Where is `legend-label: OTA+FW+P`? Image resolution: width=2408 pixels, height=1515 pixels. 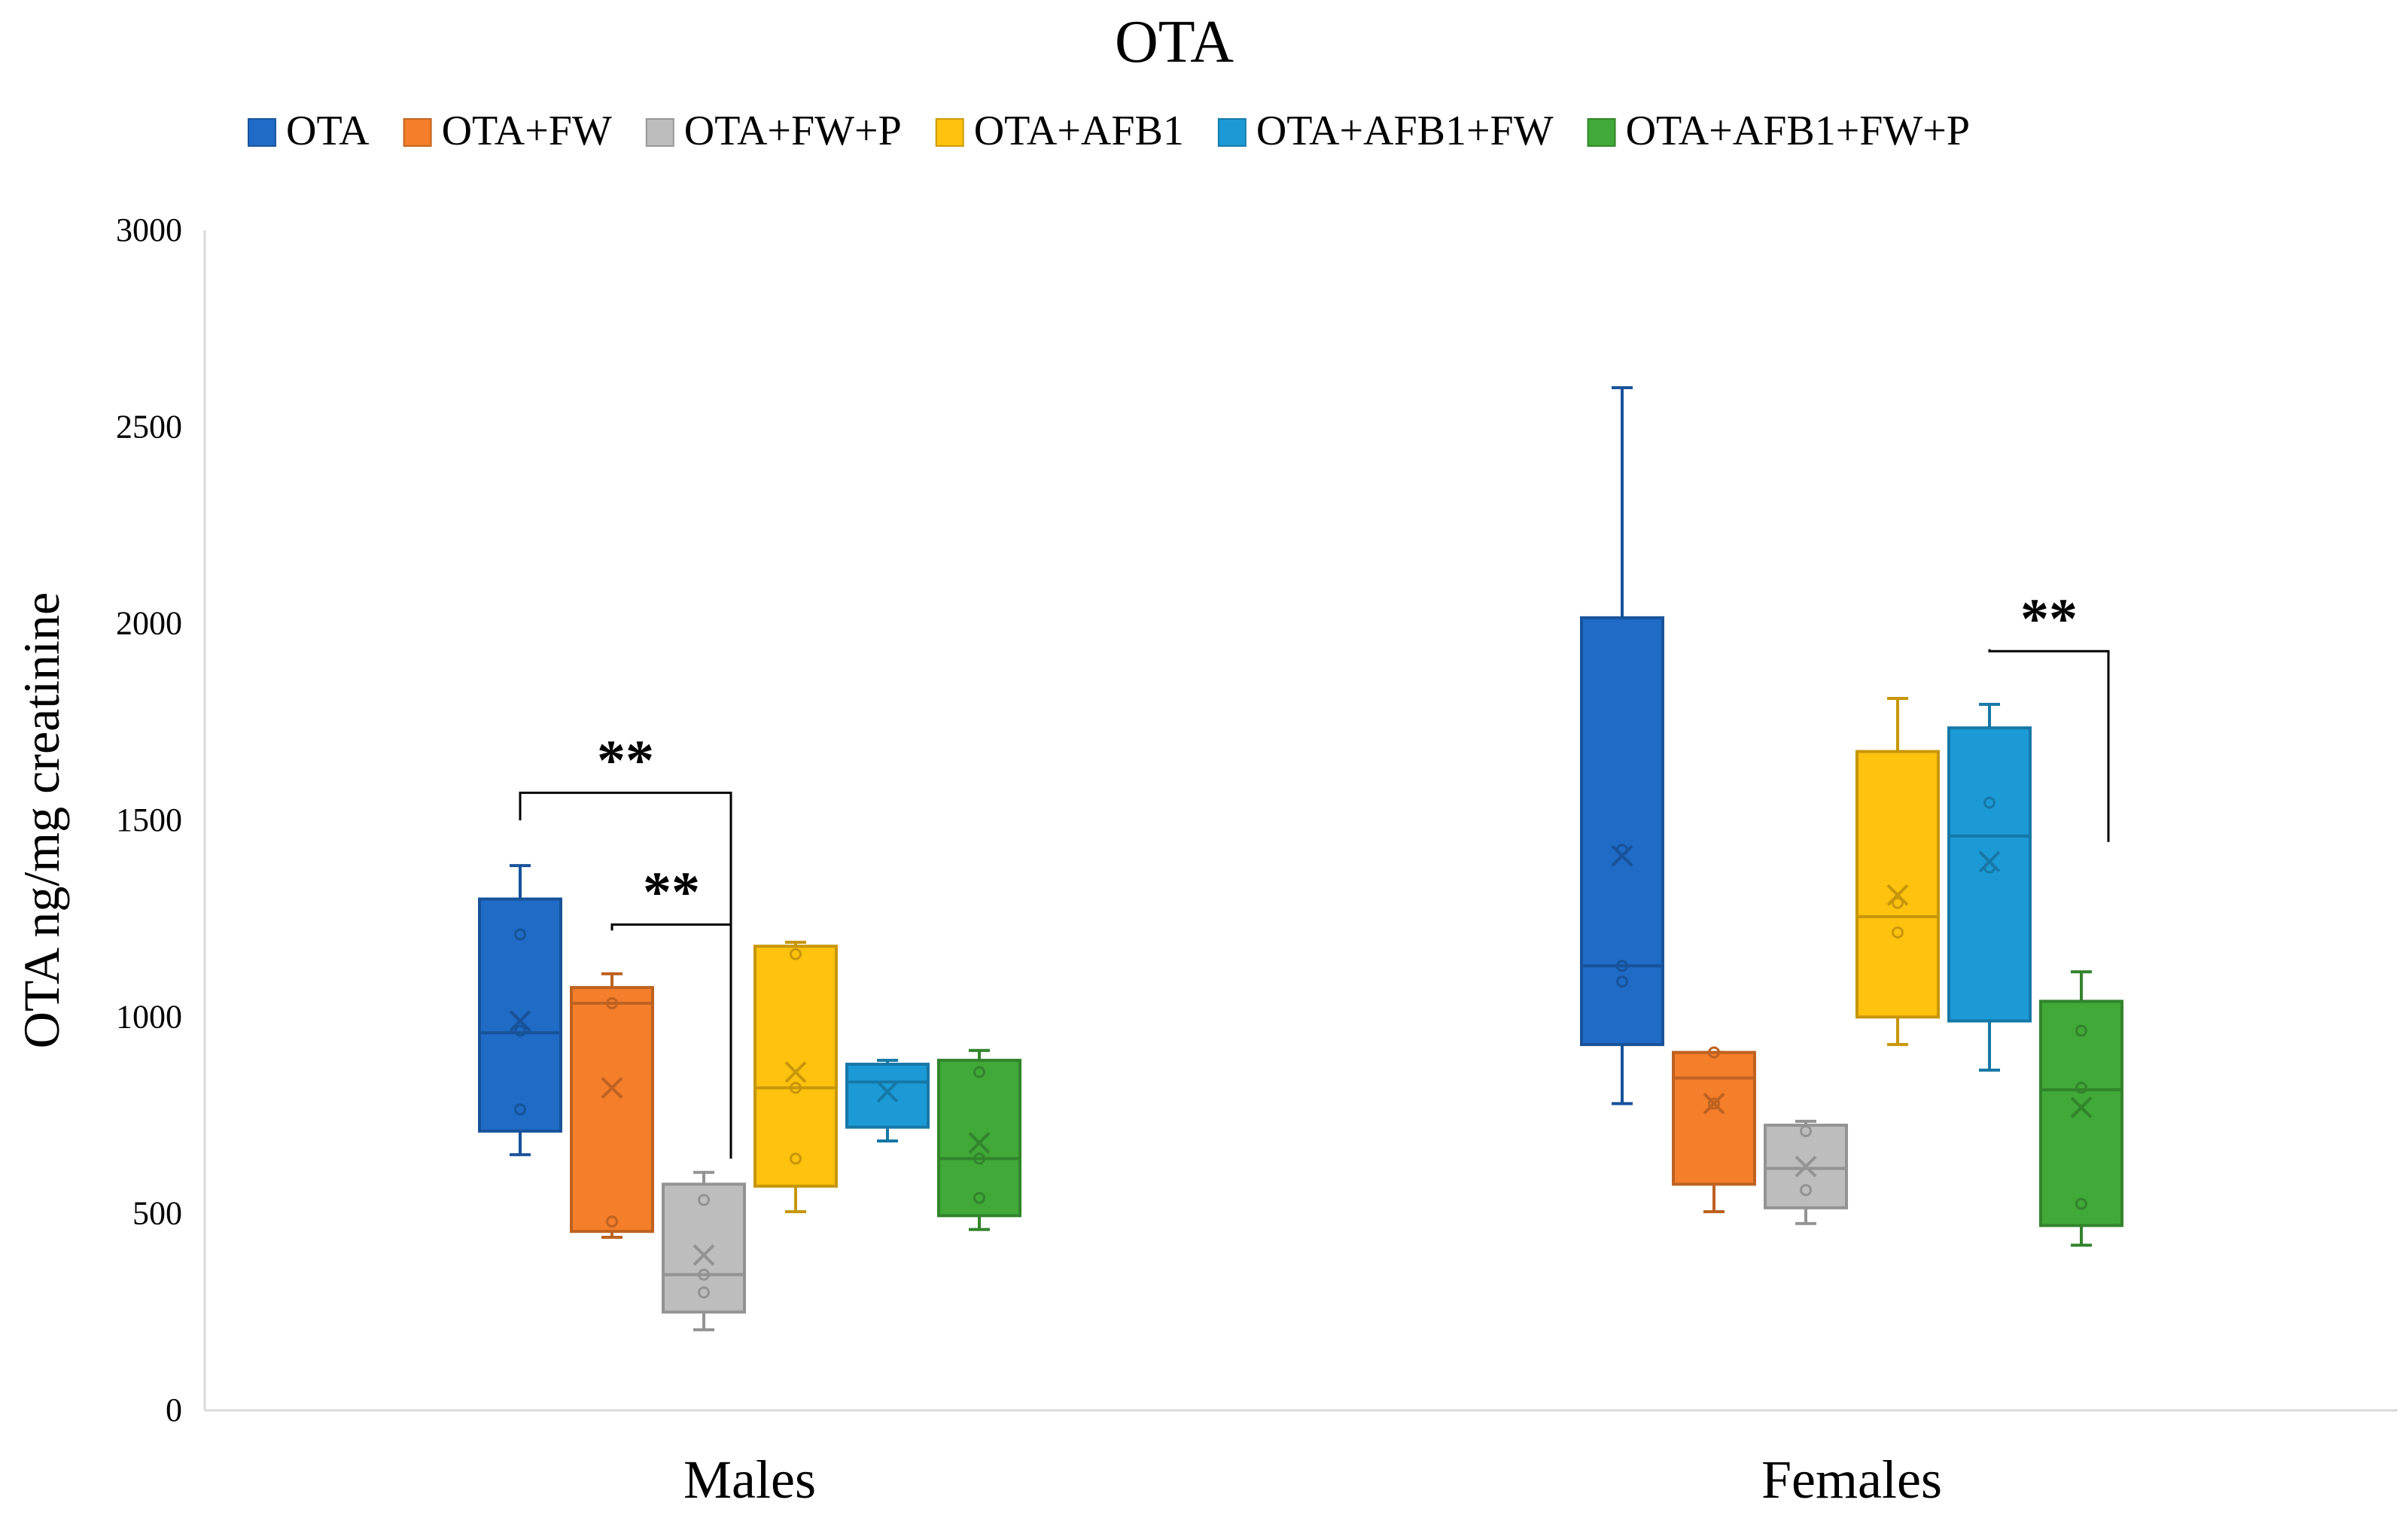
legend-label: OTA+FW+P is located at coordinates (793, 131).